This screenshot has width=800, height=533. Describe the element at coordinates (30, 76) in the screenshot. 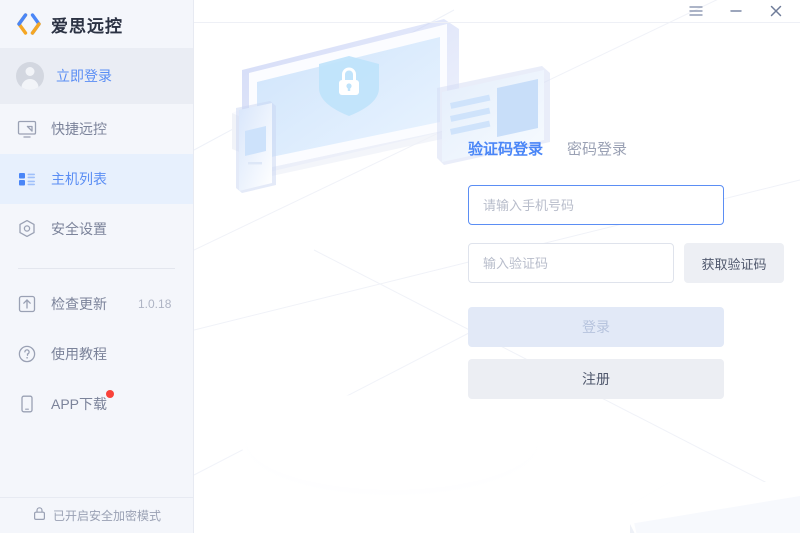

I see `user-avatar-icon` at that location.